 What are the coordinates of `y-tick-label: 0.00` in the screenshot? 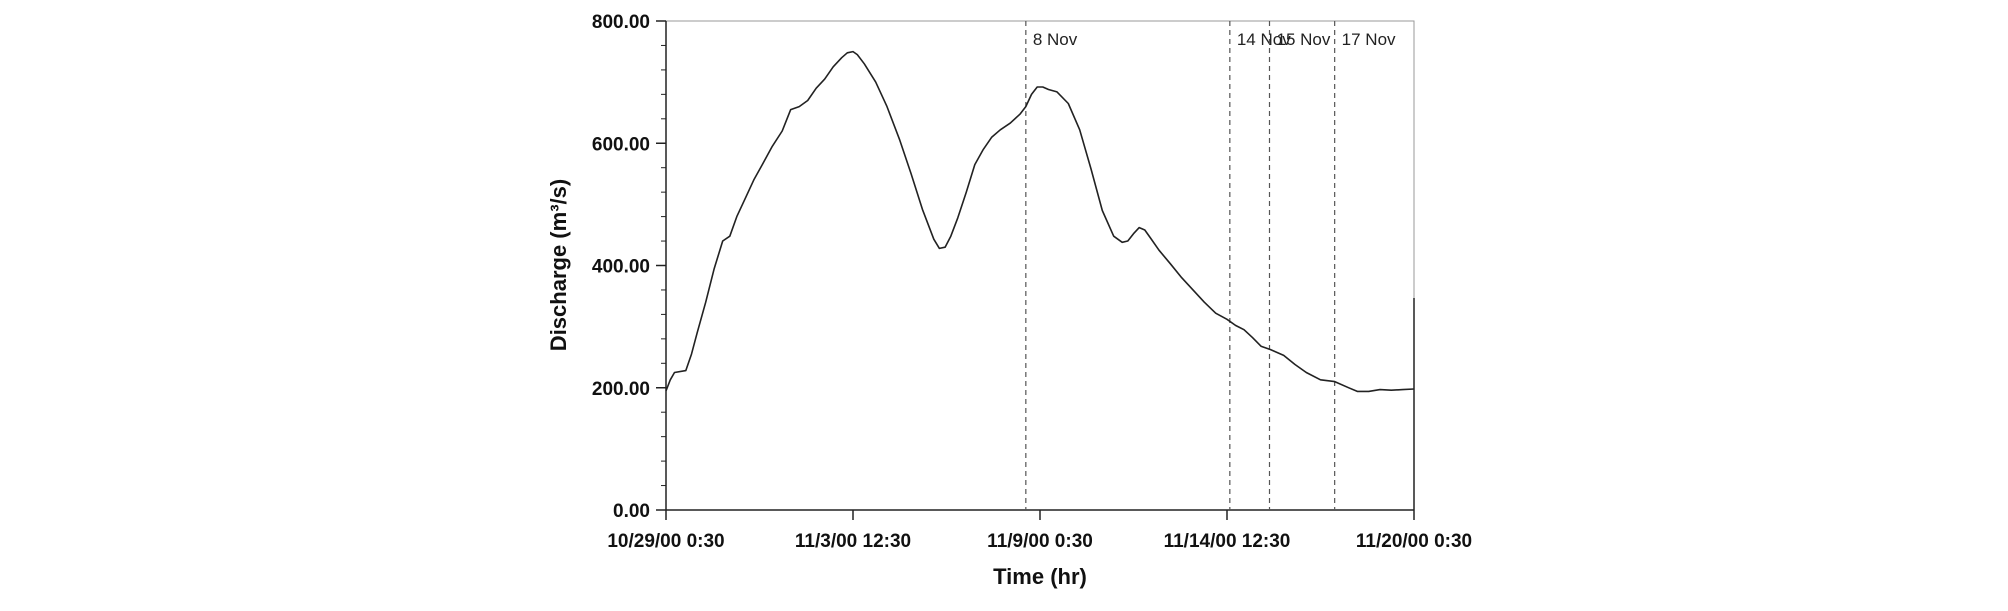 It's located at (631, 511).